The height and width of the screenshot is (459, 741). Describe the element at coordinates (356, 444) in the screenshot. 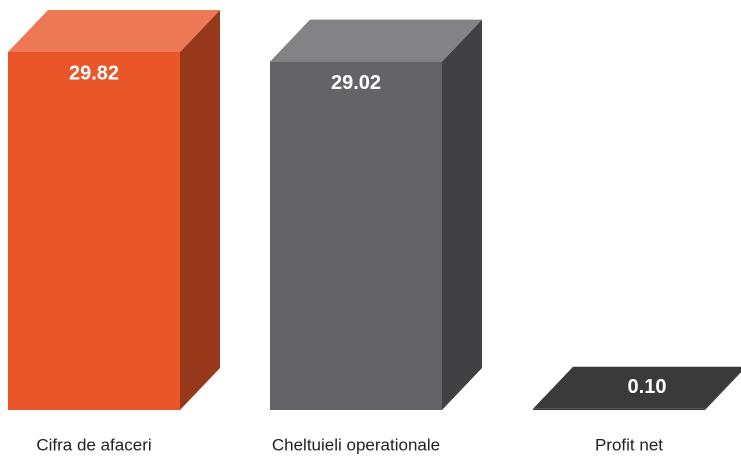

I see `category-label: Cheltuieli operationale` at that location.